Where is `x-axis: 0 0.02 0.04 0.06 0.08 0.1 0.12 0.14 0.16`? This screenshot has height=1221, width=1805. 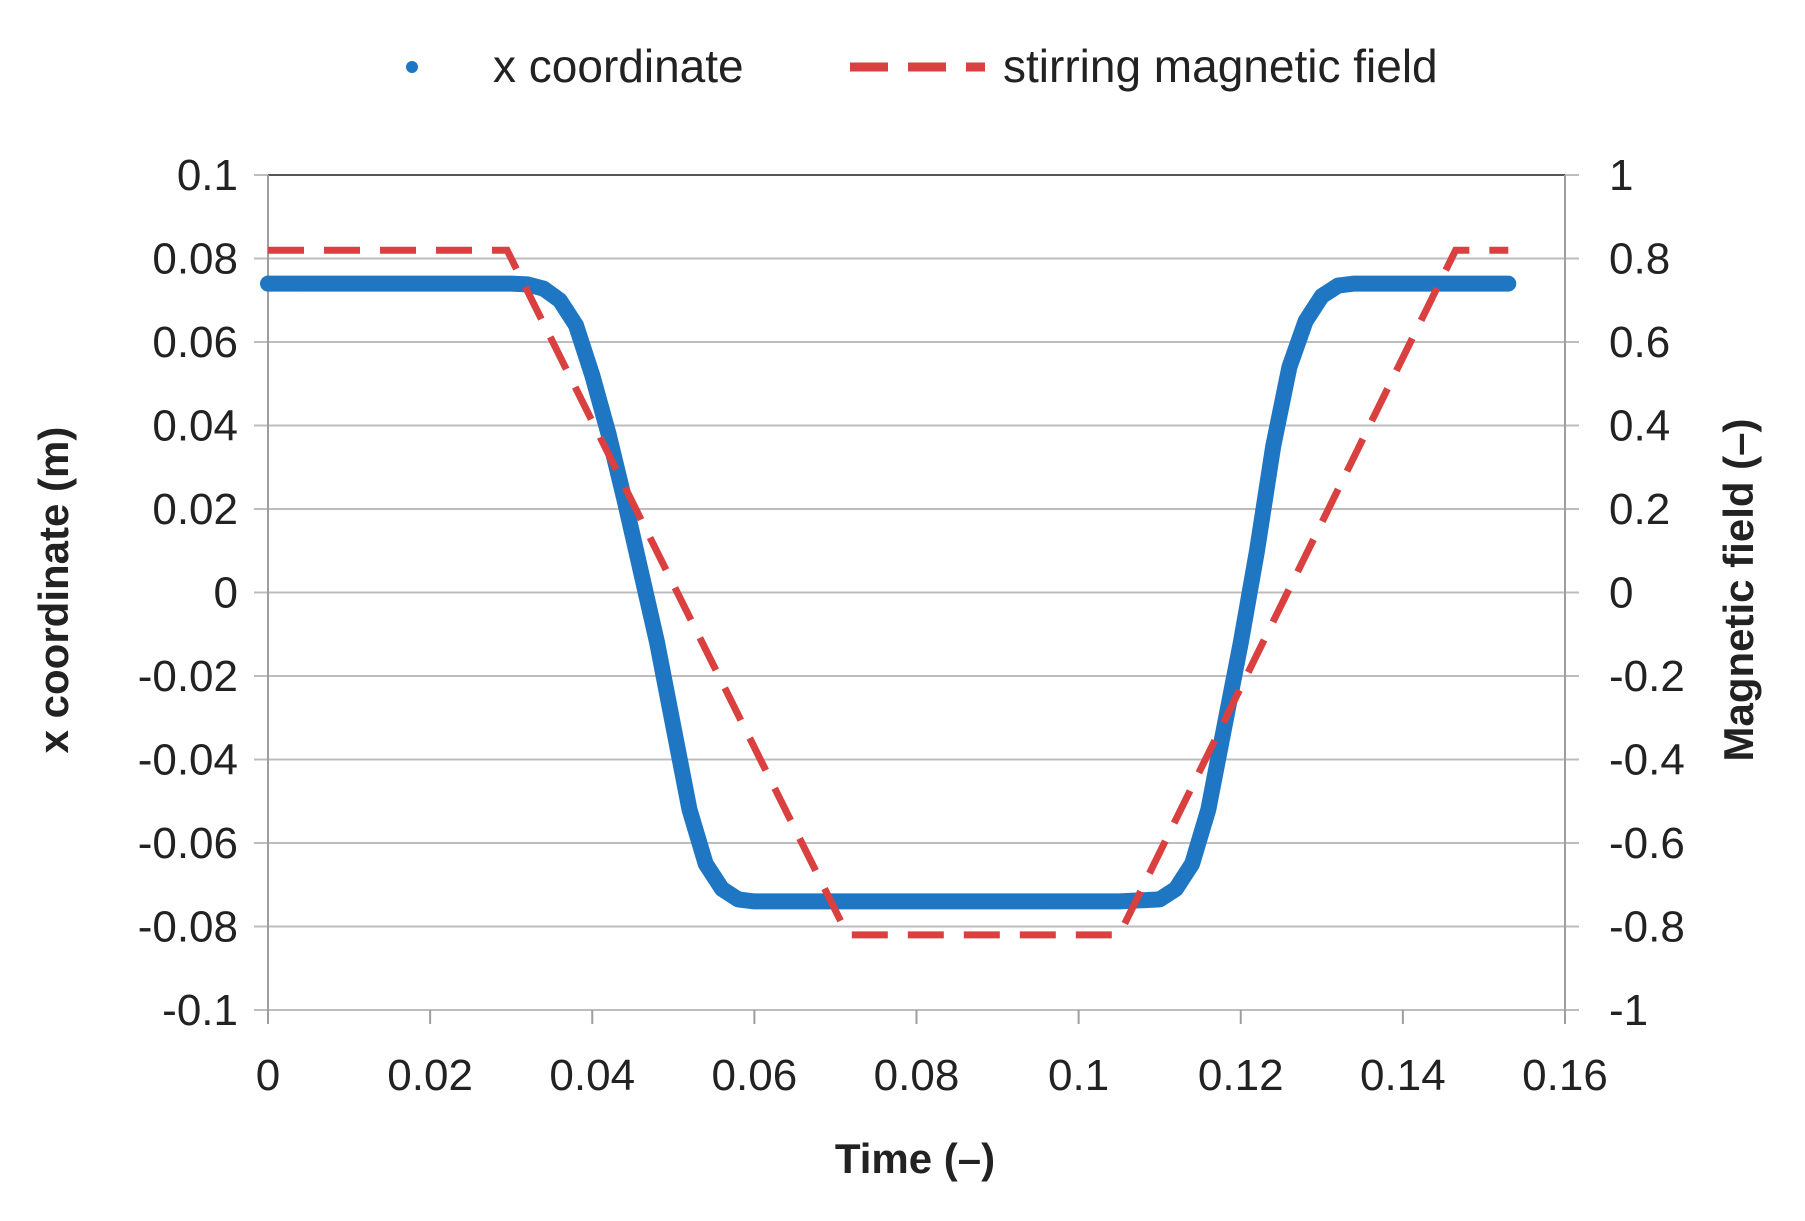
x-axis: 0 0.02 0.04 0.06 0.08 0.1 0.12 0.14 0.16 is located at coordinates (932, 1055).